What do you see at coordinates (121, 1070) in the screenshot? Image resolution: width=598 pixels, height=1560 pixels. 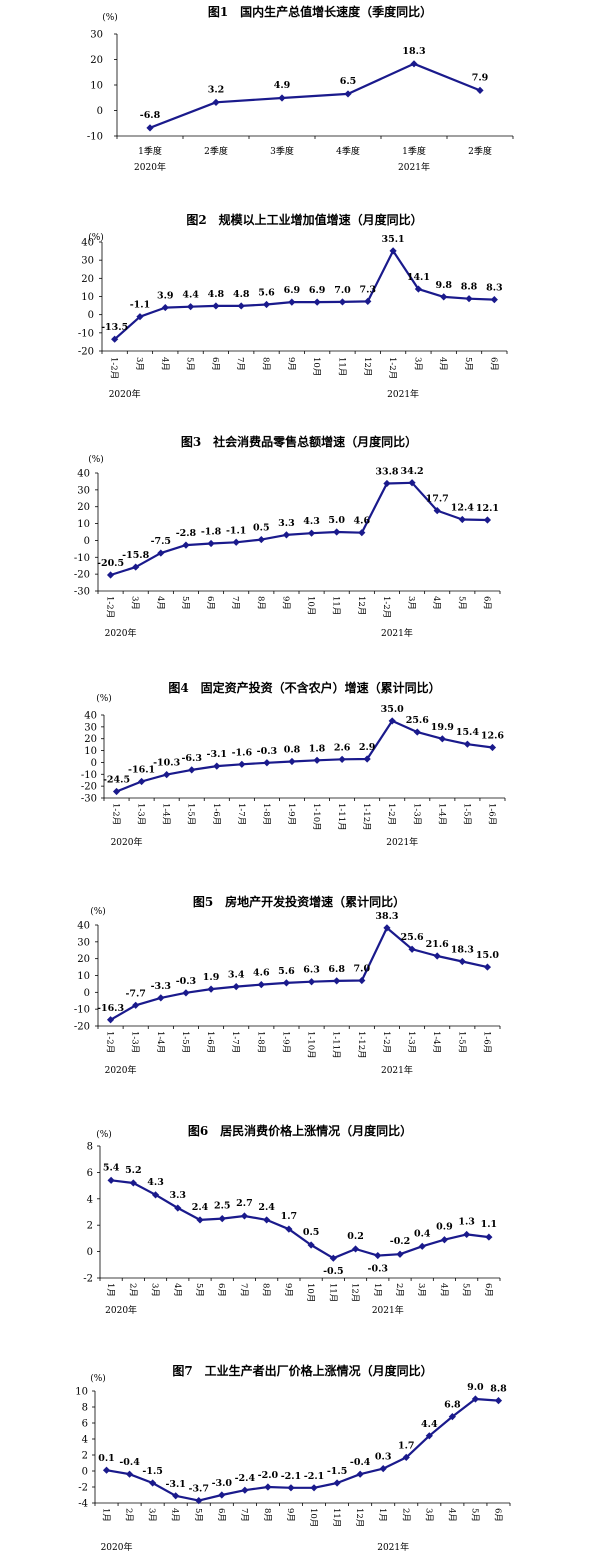 I see `year-label: 2020年` at bounding box center [121, 1070].